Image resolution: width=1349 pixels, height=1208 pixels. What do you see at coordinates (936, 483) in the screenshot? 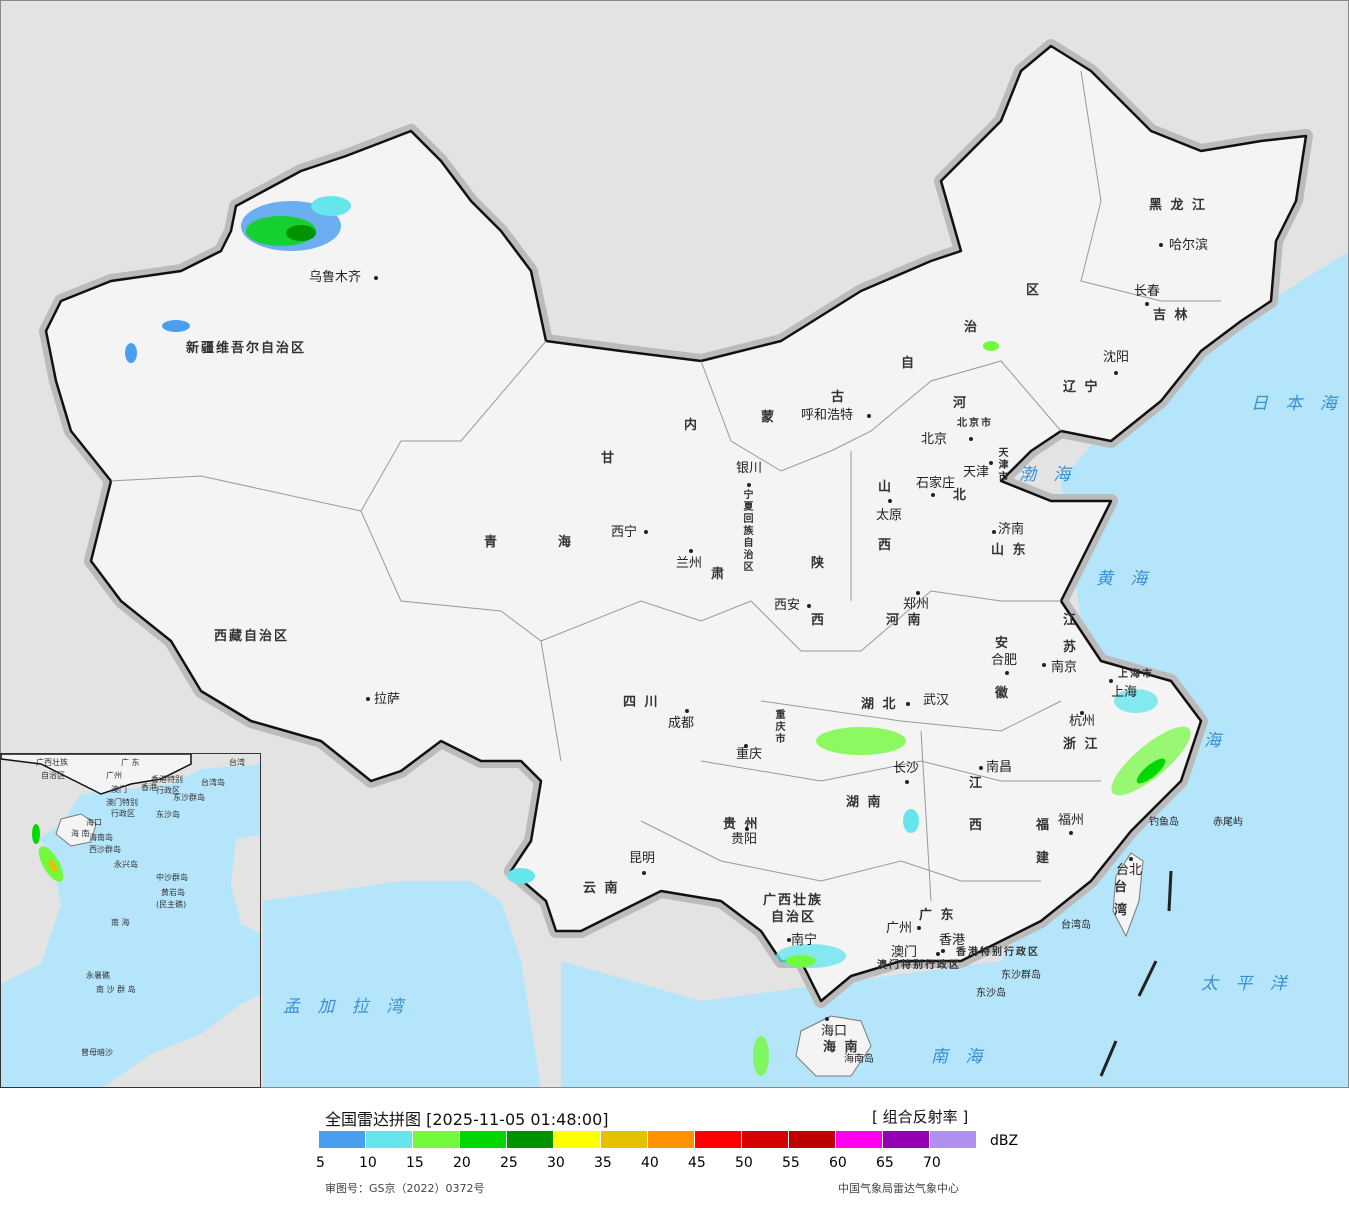
I see `city-label: 石家庄` at bounding box center [936, 483].